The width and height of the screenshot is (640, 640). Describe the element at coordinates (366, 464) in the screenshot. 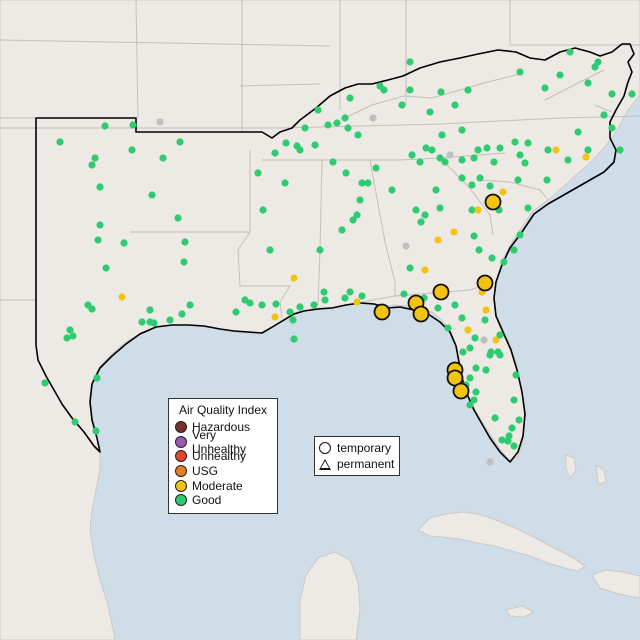

I see `permanent-label: permanent` at that location.